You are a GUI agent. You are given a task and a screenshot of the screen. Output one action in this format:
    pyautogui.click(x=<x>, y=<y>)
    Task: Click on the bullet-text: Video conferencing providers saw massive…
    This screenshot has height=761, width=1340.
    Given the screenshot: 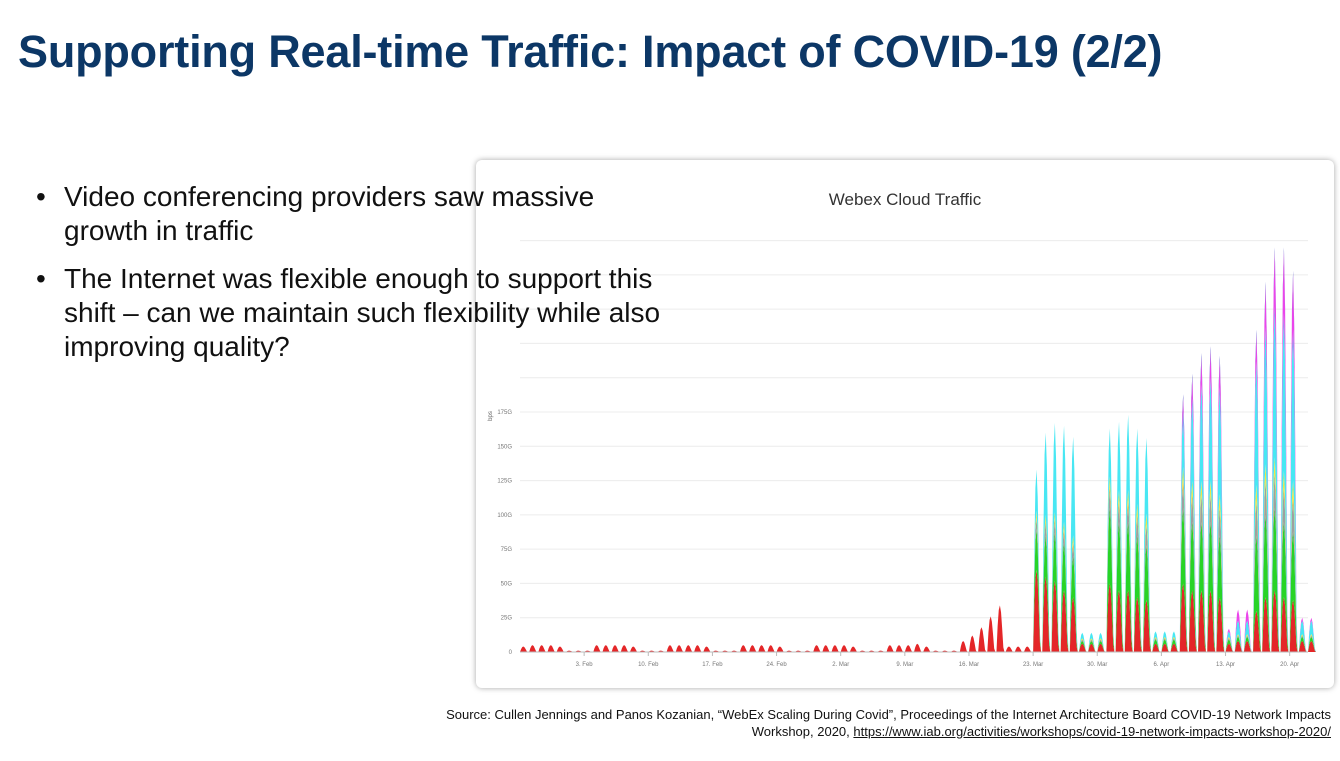 What is the action you would take?
    pyautogui.click(x=329, y=213)
    